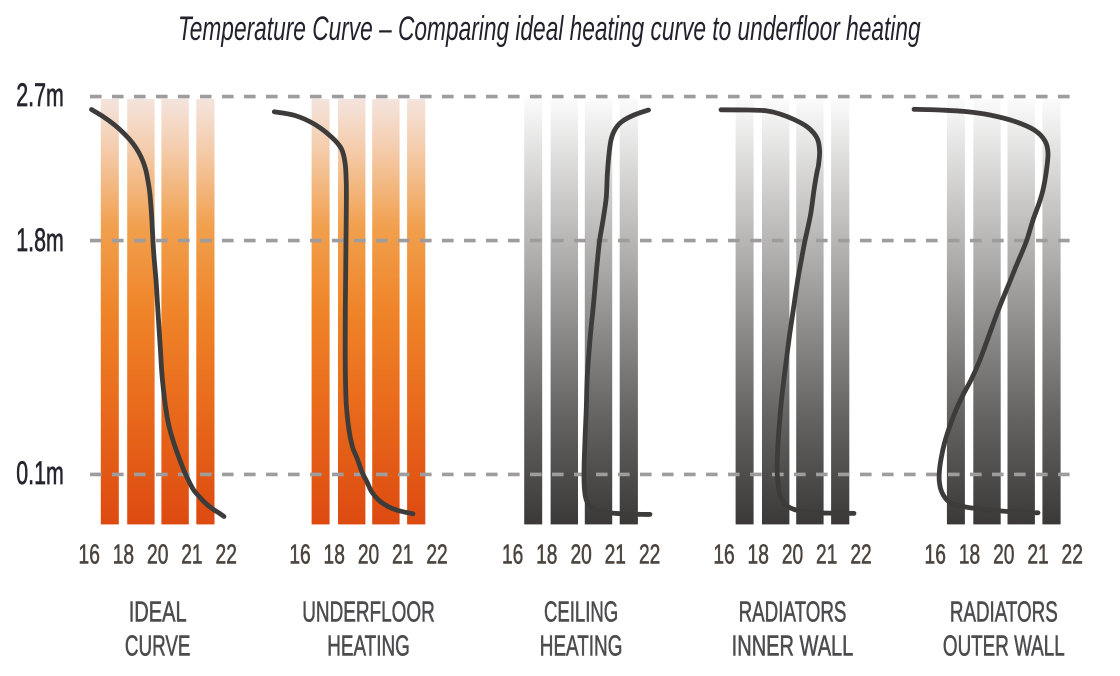  What do you see at coordinates (158, 612) in the screenshot?
I see `svg-text: IDEAL` at bounding box center [158, 612].